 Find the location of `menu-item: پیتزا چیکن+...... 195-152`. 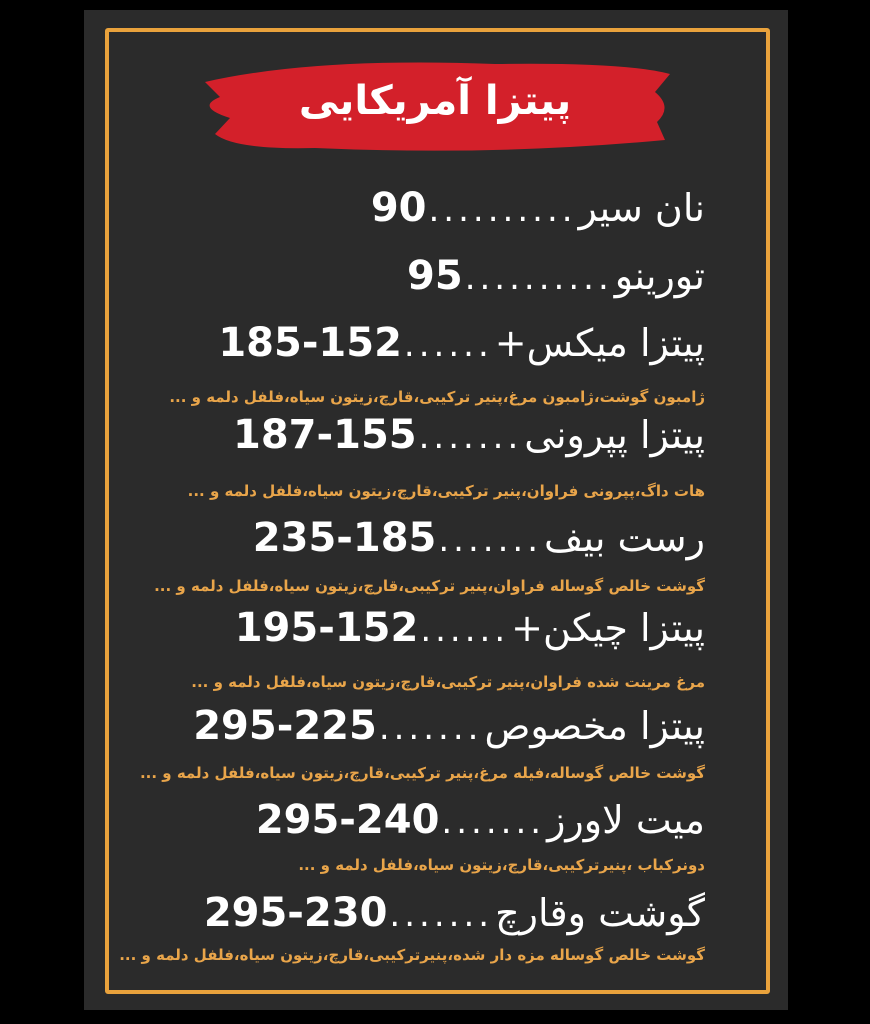

menu-item: پیتزا چیکن+...... 195-152 is located at coordinates (470, 628).